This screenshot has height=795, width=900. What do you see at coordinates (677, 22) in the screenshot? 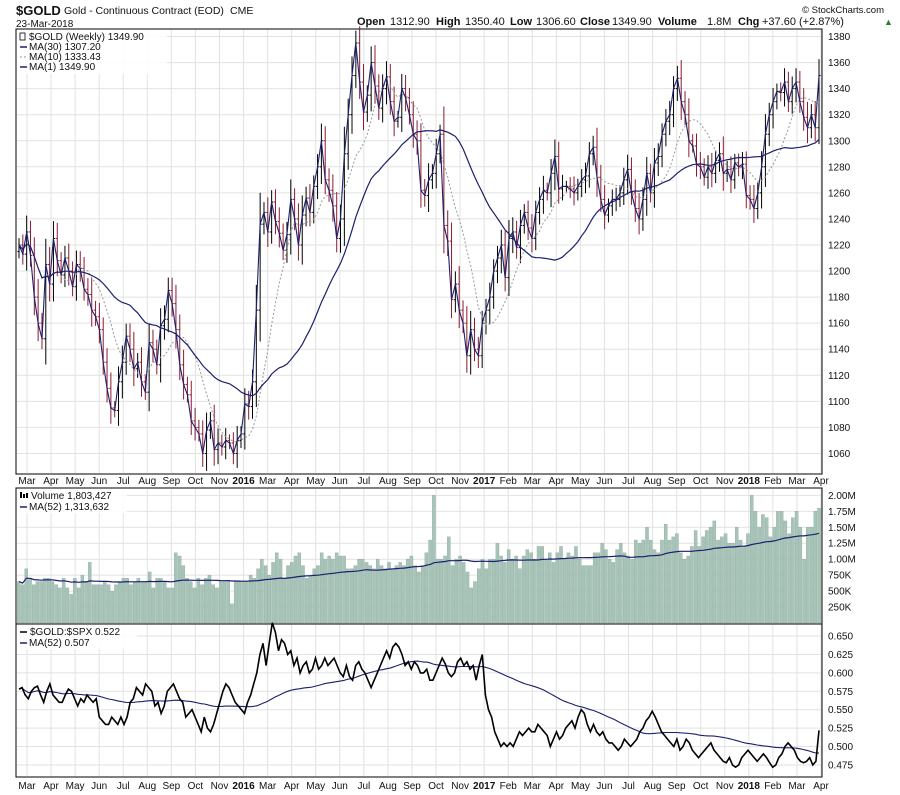
I see `volume-label: Volume` at bounding box center [677, 22].